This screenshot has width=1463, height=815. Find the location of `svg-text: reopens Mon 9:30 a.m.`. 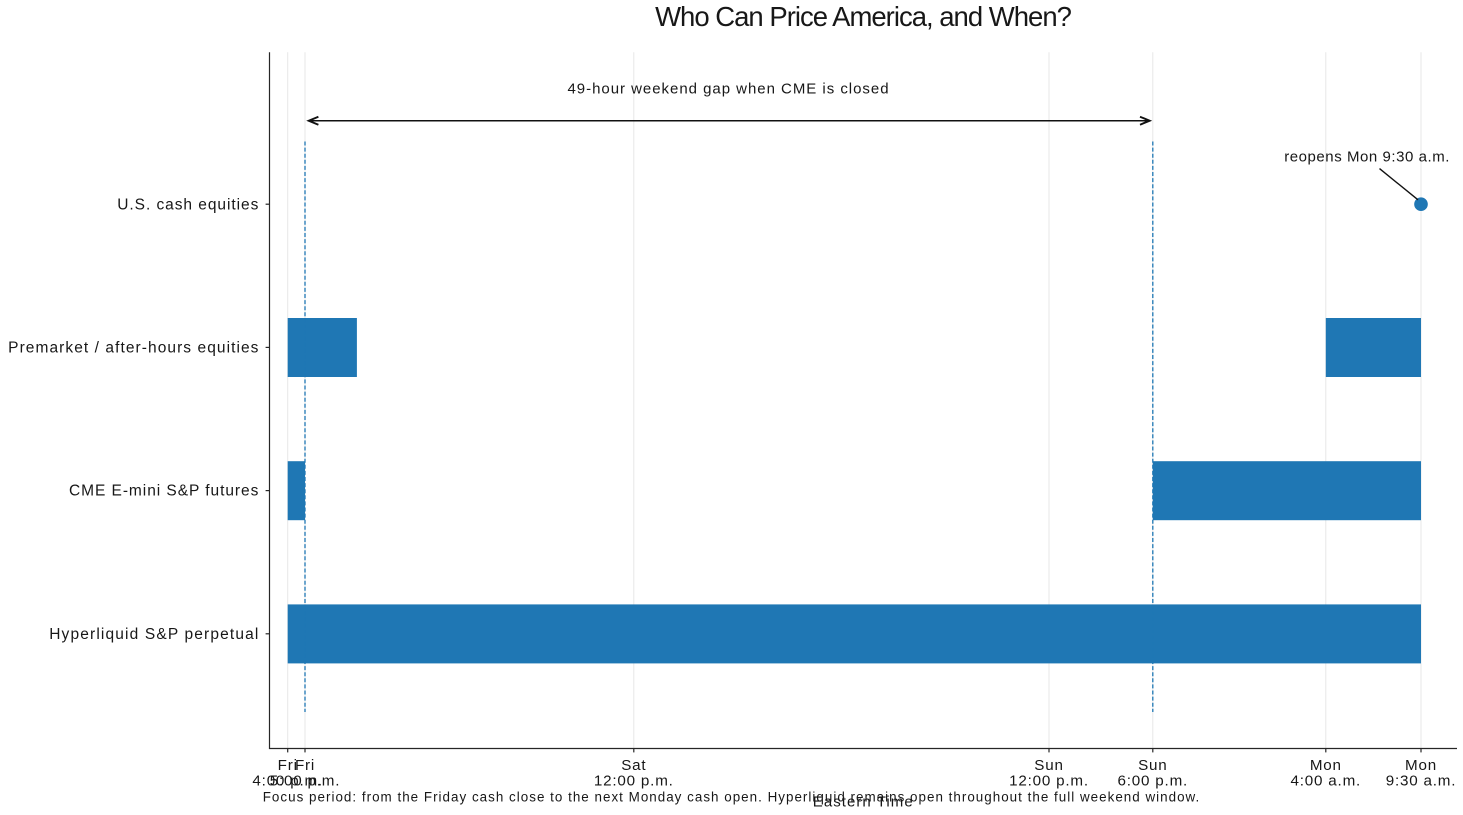

svg-text: reopens Mon 9:30 a.m. is located at coordinates (1367, 157).